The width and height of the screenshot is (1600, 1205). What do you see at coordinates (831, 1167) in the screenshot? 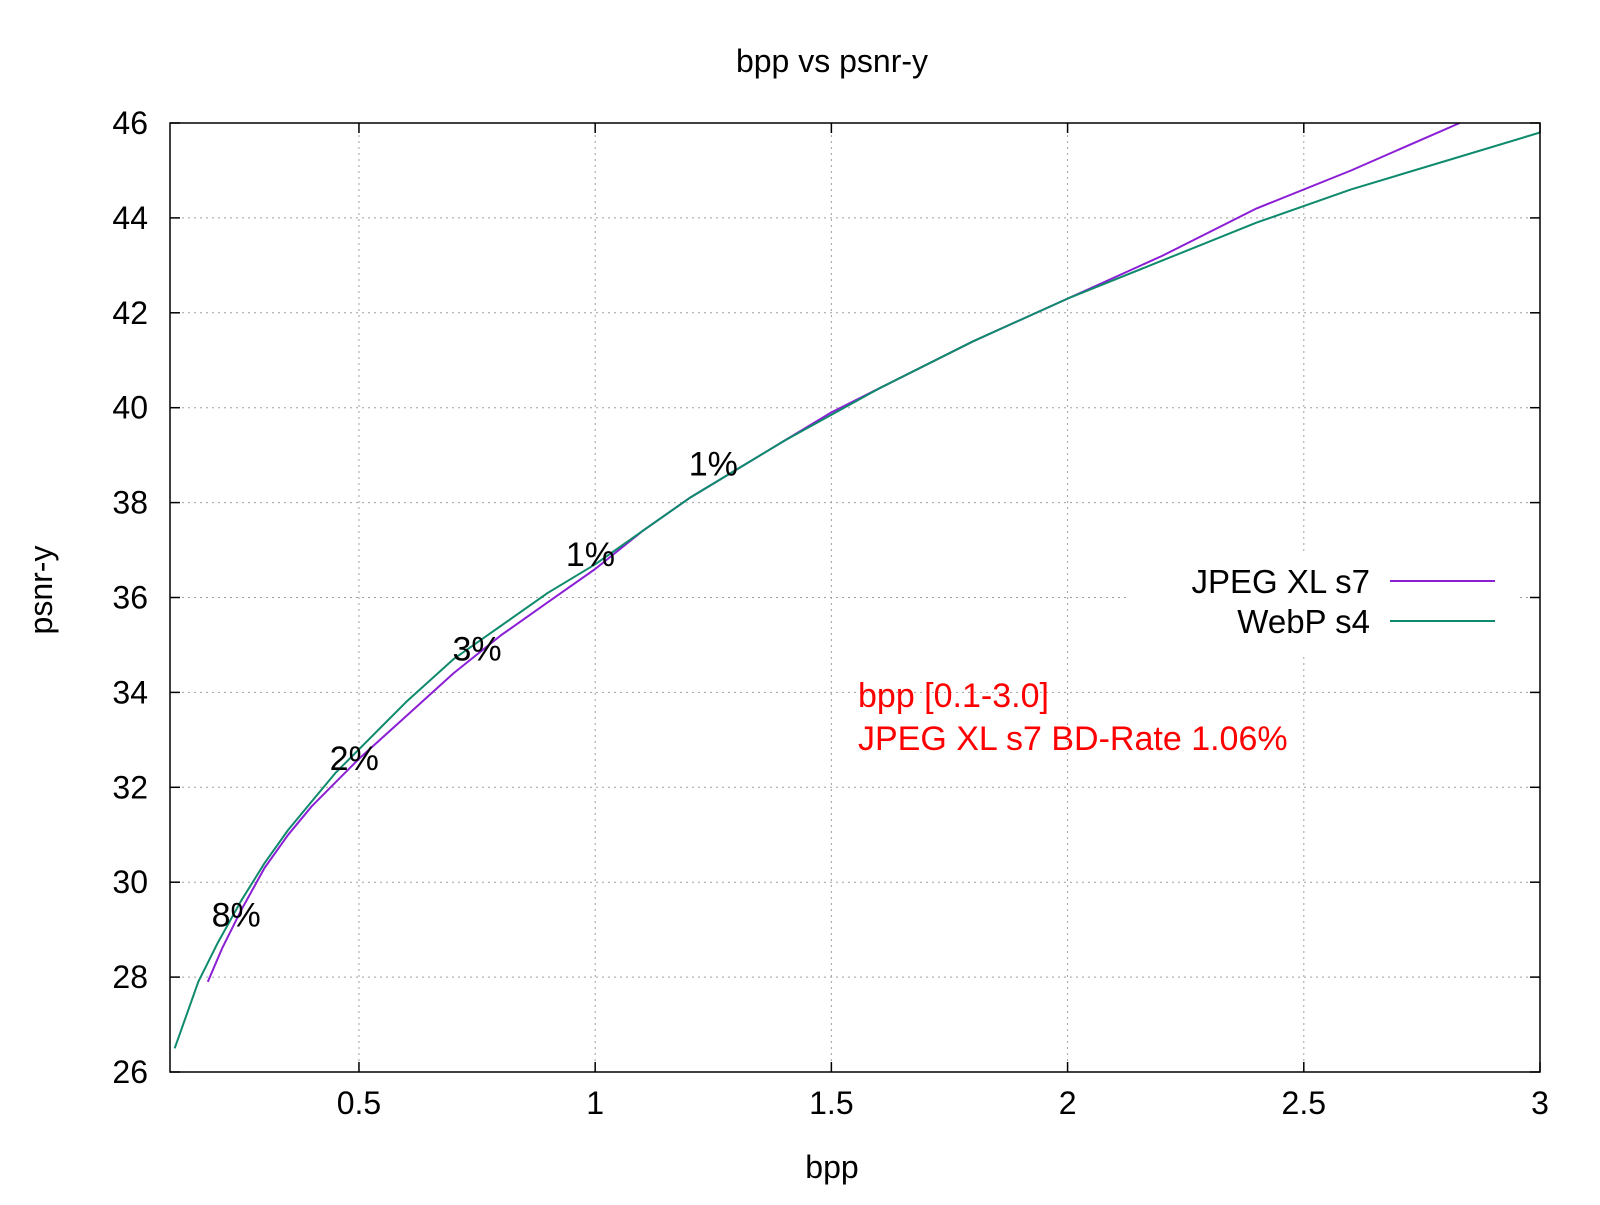
I see `x-axis-label: bpp` at bounding box center [831, 1167].